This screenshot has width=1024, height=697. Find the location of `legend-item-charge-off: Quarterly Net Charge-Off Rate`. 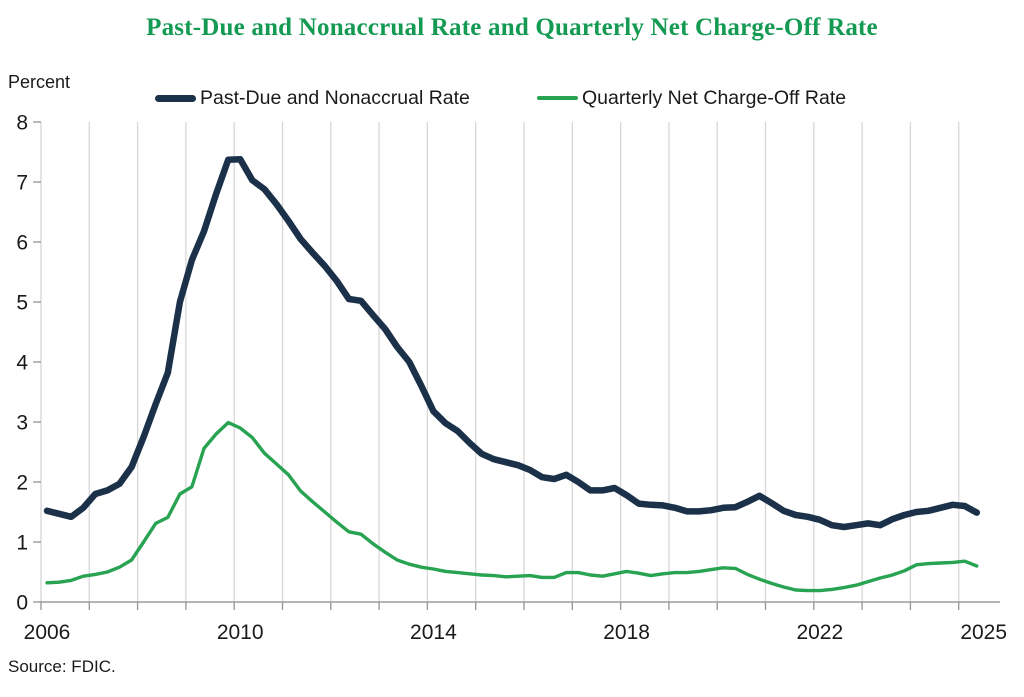

legend-item-charge-off: Quarterly Net Charge-Off Rate is located at coordinates (691, 98).